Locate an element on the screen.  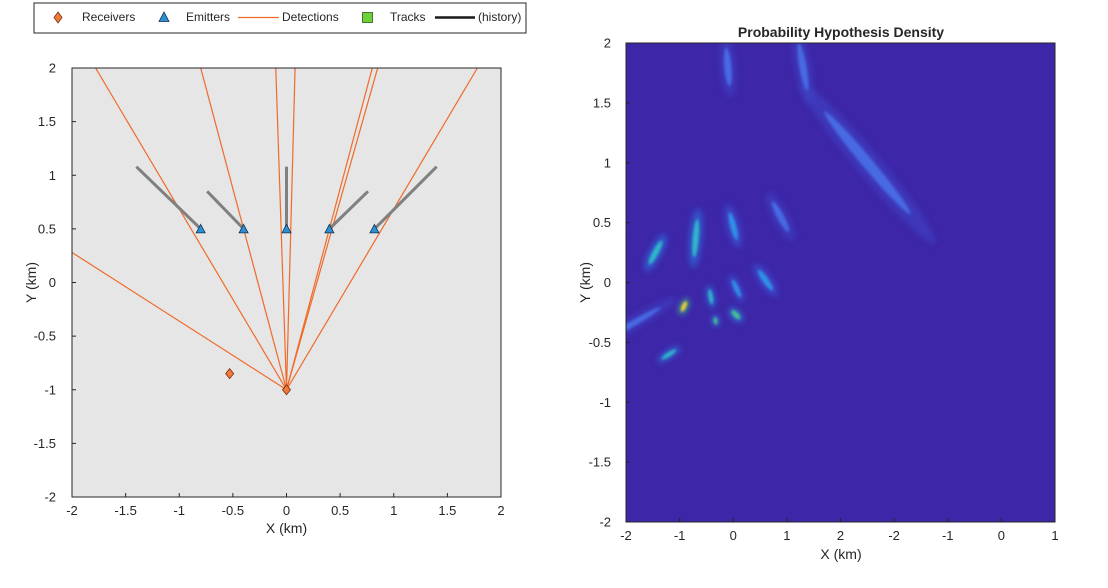
phd-y-tick-label-4: 0 is located at coordinates (607, 282).